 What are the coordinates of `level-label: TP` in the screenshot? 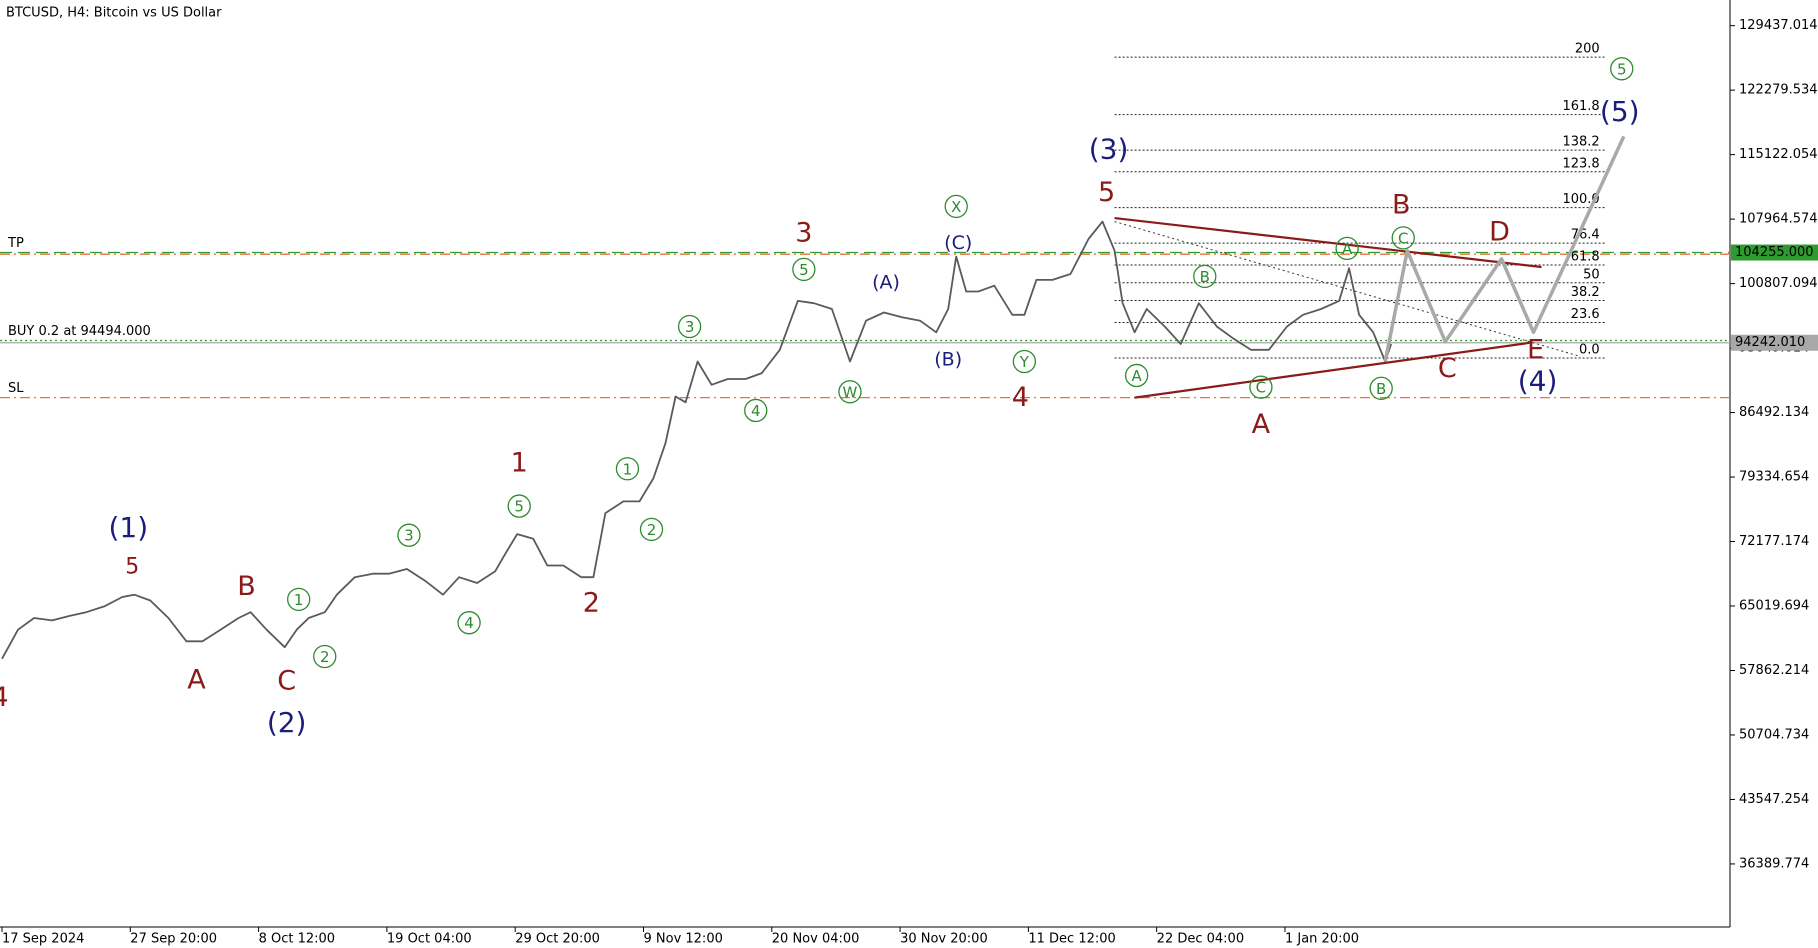 It's located at (15, 243).